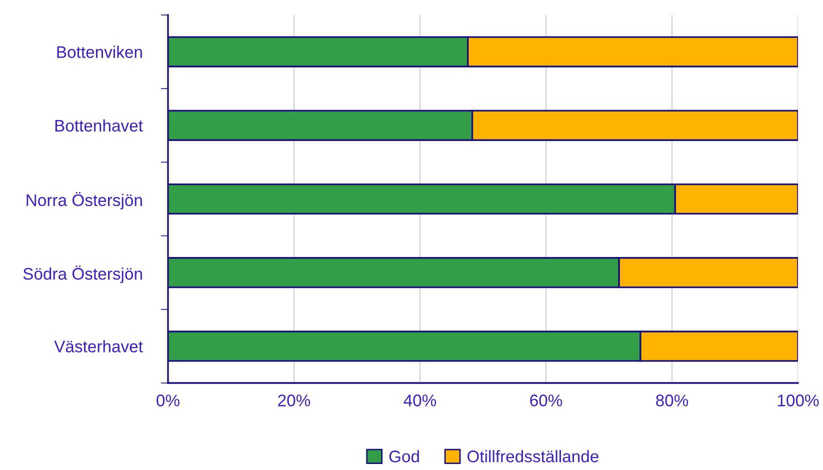 This screenshot has height=470, width=823. Describe the element at coordinates (84, 201) in the screenshot. I see `y-tick-label: Norra Östersjön` at that location.